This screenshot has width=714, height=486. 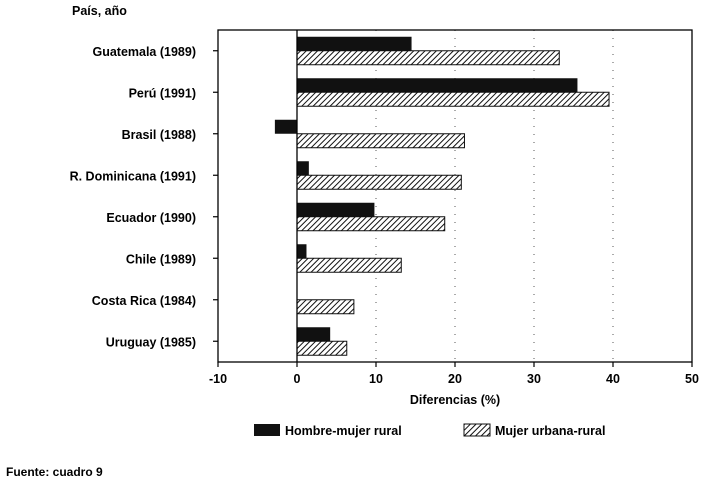 What do you see at coordinates (159, 135) in the screenshot?
I see `category-label: Brasil (1988)` at bounding box center [159, 135].